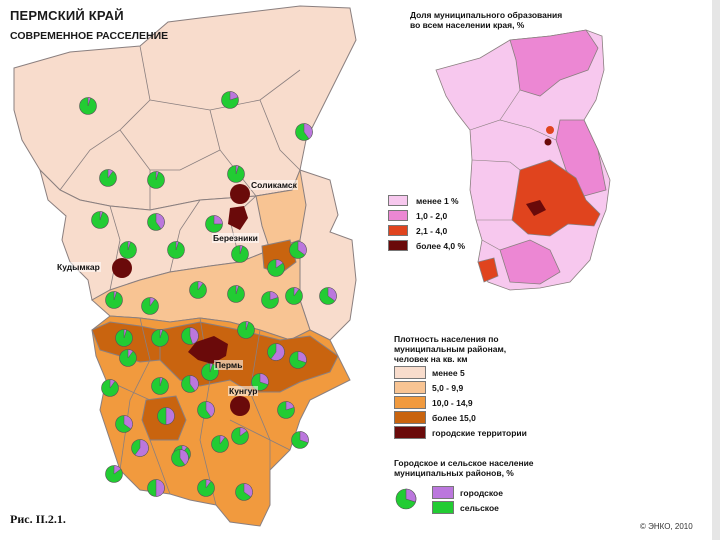  What do you see at coordinates (556, 198) in the screenshot?
I see `inset-region-red` at bounding box center [556, 198].